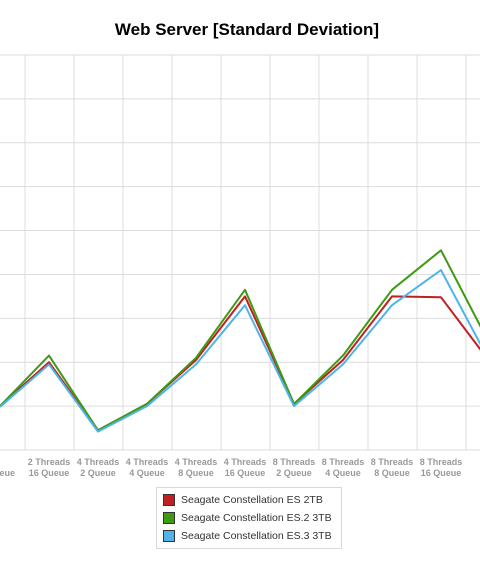 The height and width of the screenshot is (568, 480). I want to click on x-tick-label: 2 Threads 16 Queue, so click(49, 467).